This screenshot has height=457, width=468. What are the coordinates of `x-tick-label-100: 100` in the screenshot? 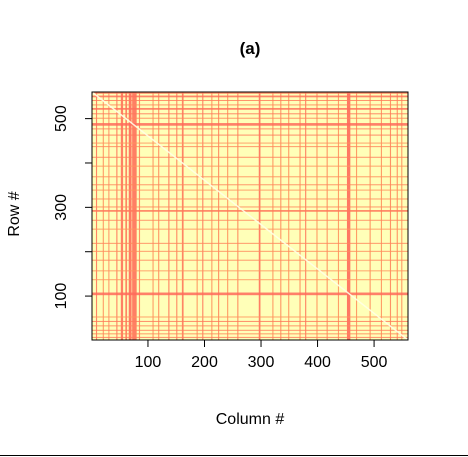 It's located at (148, 362).